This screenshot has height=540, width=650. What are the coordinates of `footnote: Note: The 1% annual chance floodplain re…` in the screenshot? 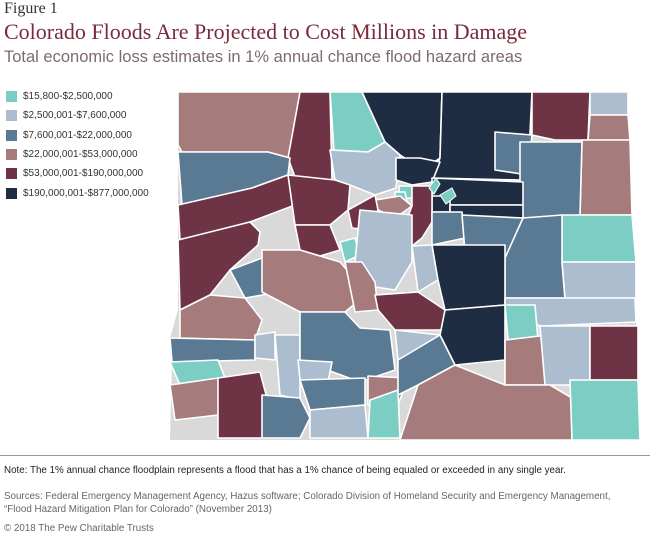 It's located at (285, 470).